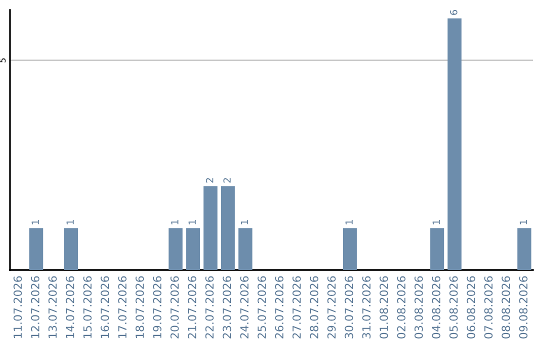  What do you see at coordinates (471, 307) in the screenshot?
I see `x-tick-label: 06.08.2026` at bounding box center [471, 307].